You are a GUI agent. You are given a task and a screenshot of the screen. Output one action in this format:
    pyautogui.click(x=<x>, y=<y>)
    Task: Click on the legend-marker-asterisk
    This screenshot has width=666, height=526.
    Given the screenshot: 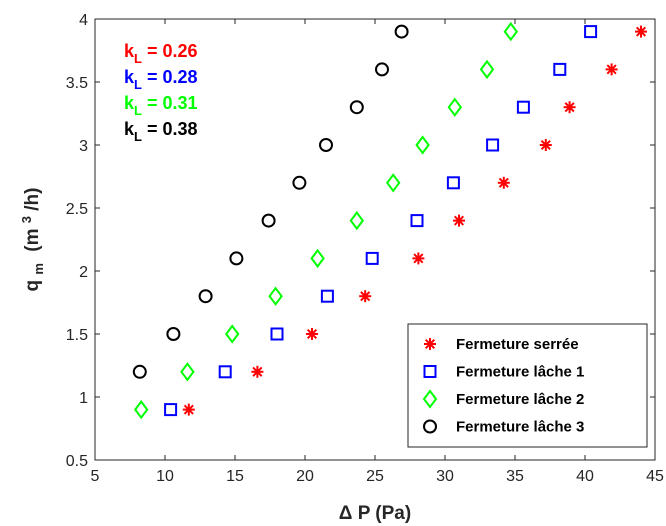 What is the action you would take?
    pyautogui.click(x=430, y=344)
    